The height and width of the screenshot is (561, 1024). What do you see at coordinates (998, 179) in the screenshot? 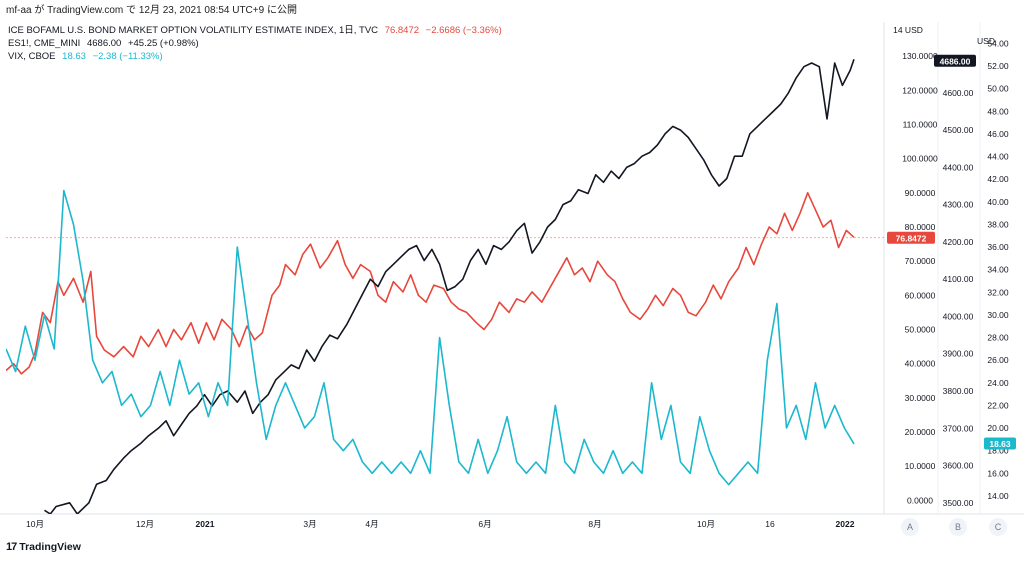
I see `axis-tick-label: 42.00` at bounding box center [998, 179].